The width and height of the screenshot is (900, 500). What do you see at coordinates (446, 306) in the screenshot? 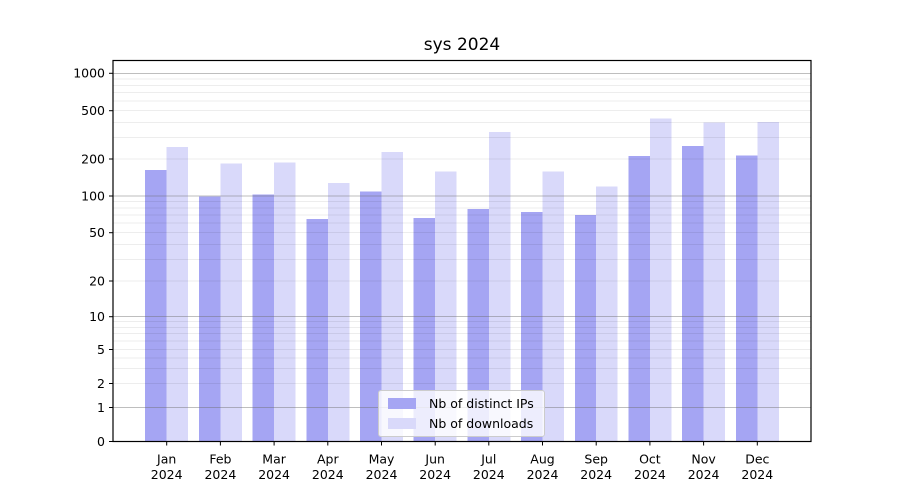
I see `bar-downloads-jun` at bounding box center [446, 306].